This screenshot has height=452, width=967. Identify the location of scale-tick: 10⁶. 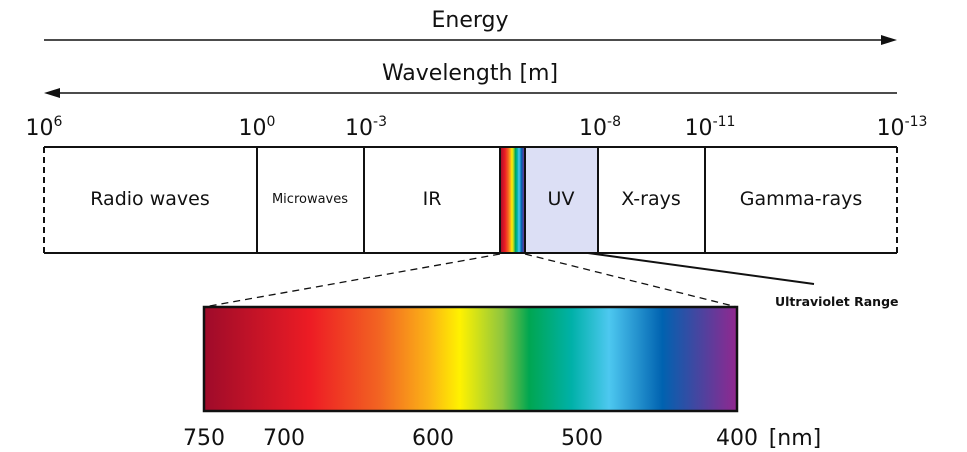
(44, 127).